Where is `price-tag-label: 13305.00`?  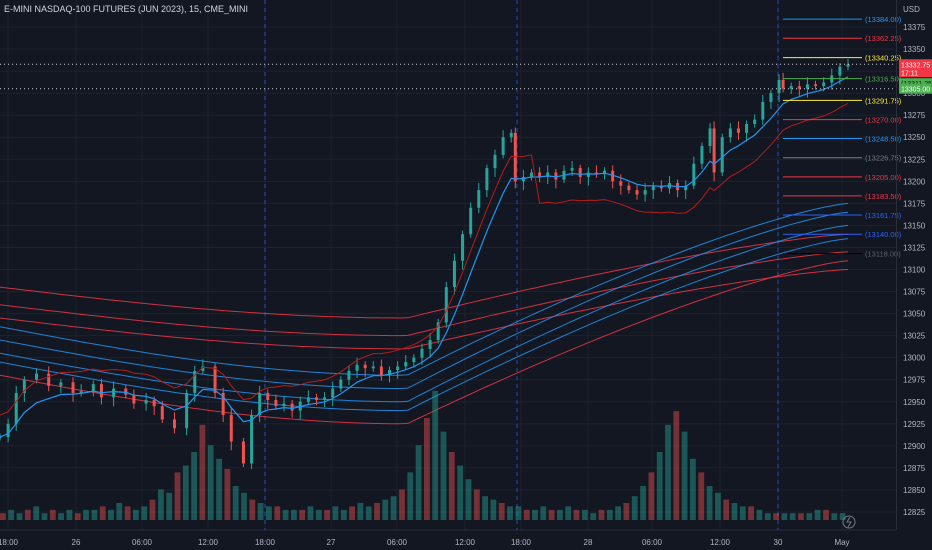
price-tag-label: 13305.00 is located at coordinates (915, 90).